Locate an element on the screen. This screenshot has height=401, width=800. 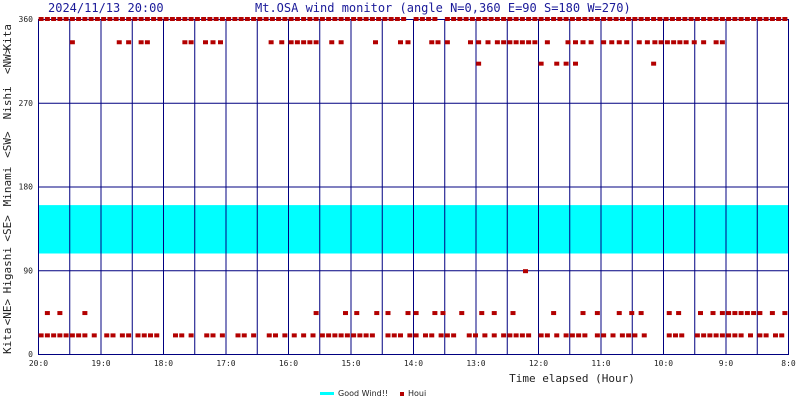
good-wind-swatch-icon is located at coordinates (327, 393).